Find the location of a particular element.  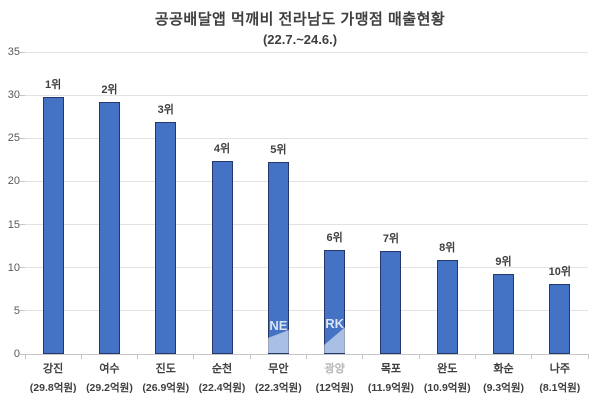

rank-label: 4위 is located at coordinates (222, 148).